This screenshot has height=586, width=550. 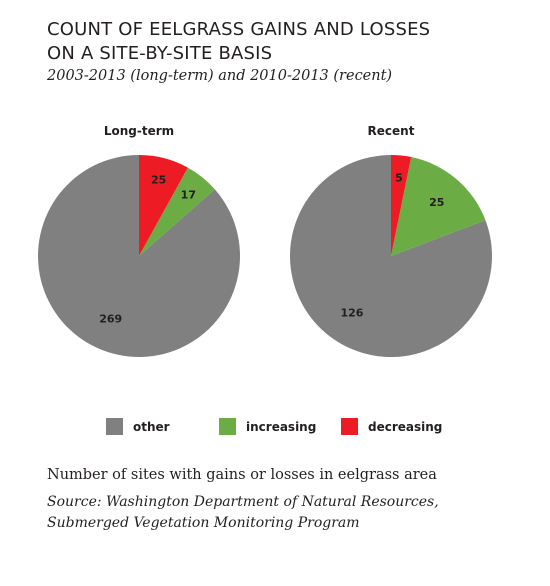 What do you see at coordinates (227, 426) in the screenshot?
I see `legend-swatch-increasing` at bounding box center [227, 426].